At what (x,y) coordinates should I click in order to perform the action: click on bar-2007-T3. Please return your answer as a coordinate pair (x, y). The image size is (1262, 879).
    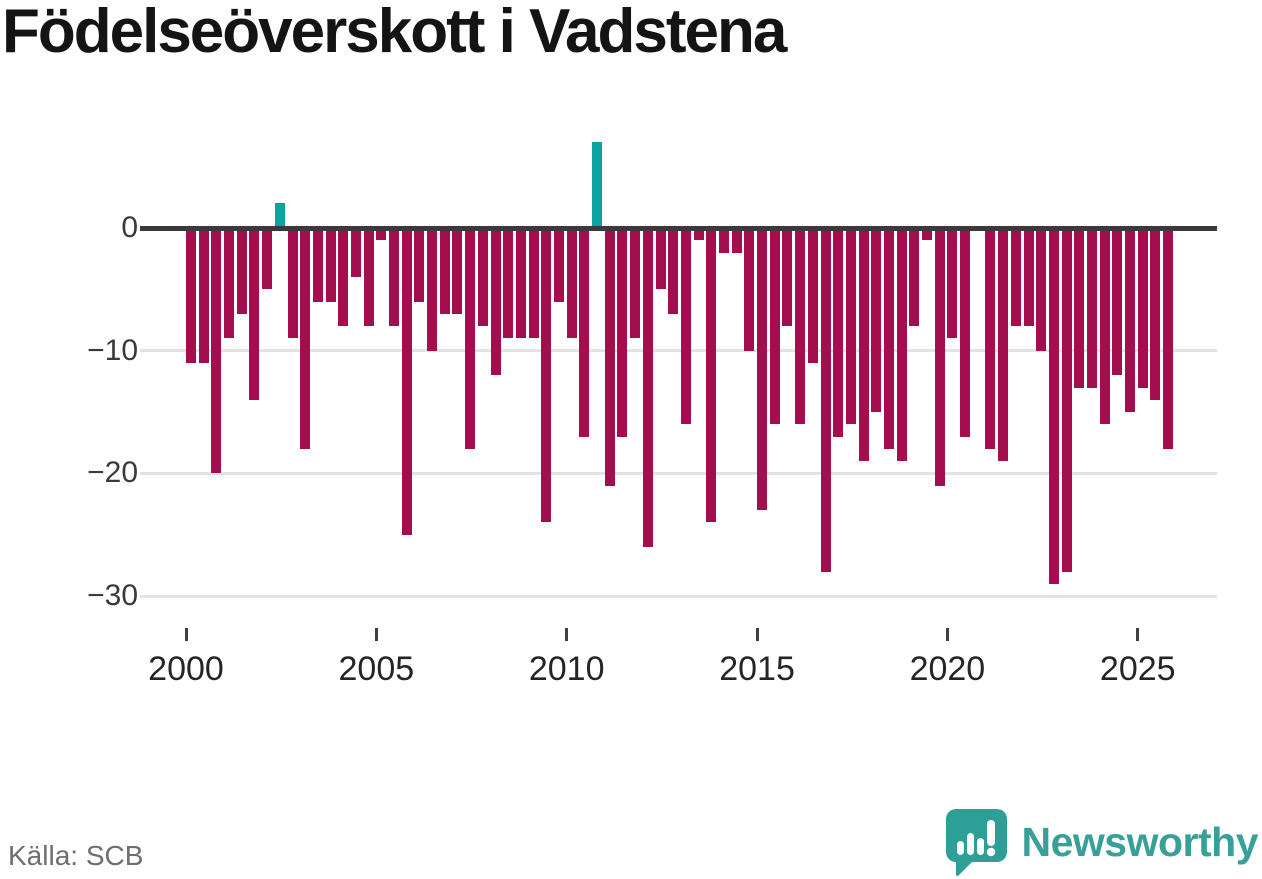
    Looking at the image, I should click on (482, 277).